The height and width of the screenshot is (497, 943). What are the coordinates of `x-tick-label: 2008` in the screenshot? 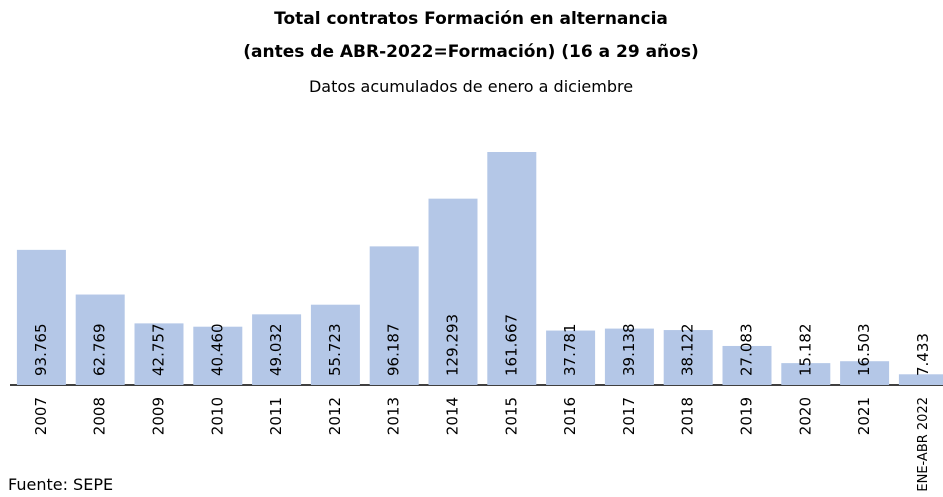 It's located at (100, 416).